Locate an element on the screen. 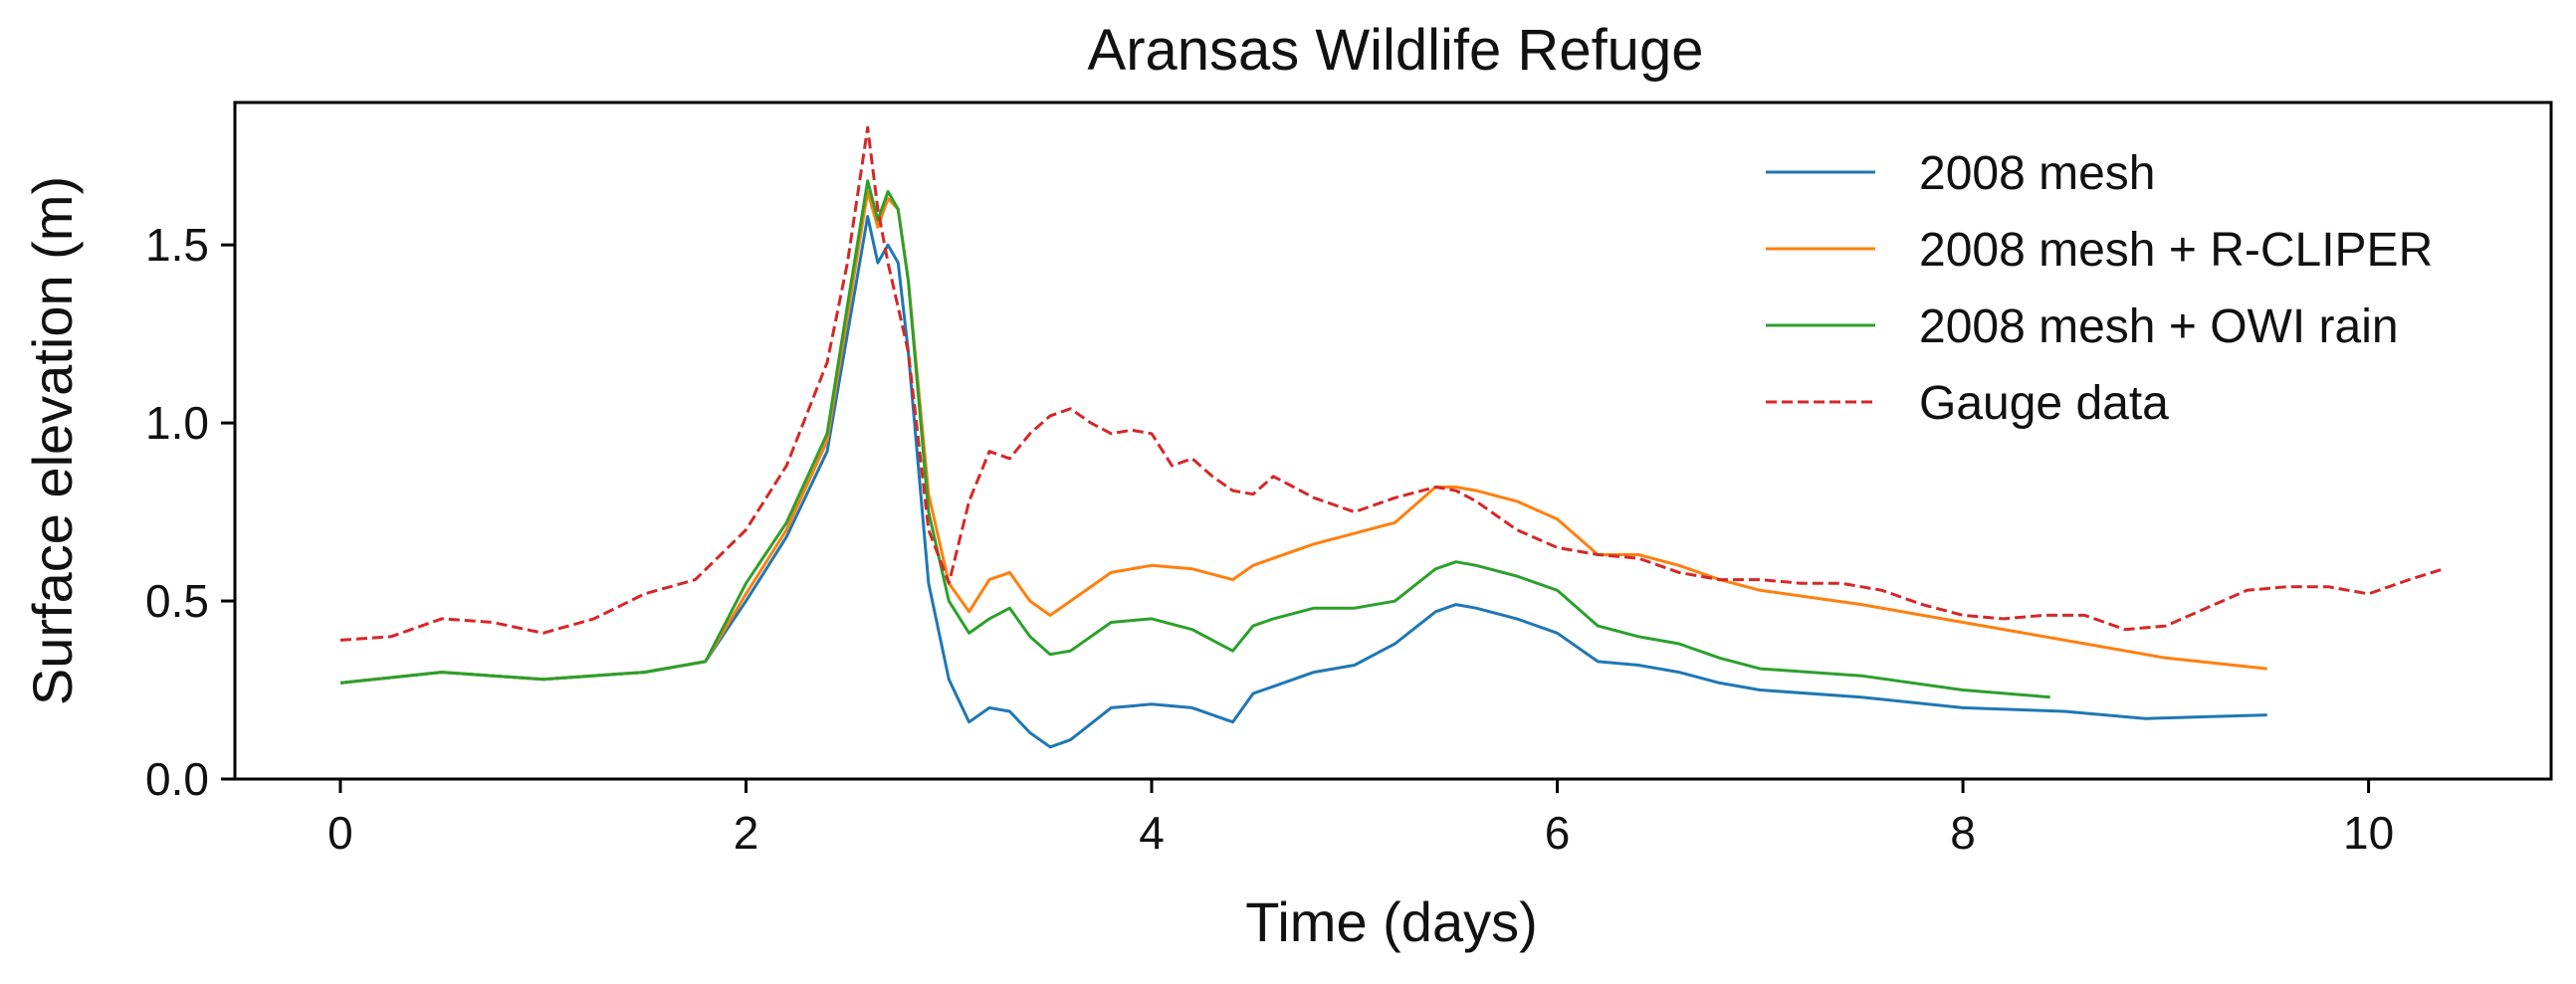 The height and width of the screenshot is (984, 2576). x-tick-label: 6 is located at coordinates (1558, 833).